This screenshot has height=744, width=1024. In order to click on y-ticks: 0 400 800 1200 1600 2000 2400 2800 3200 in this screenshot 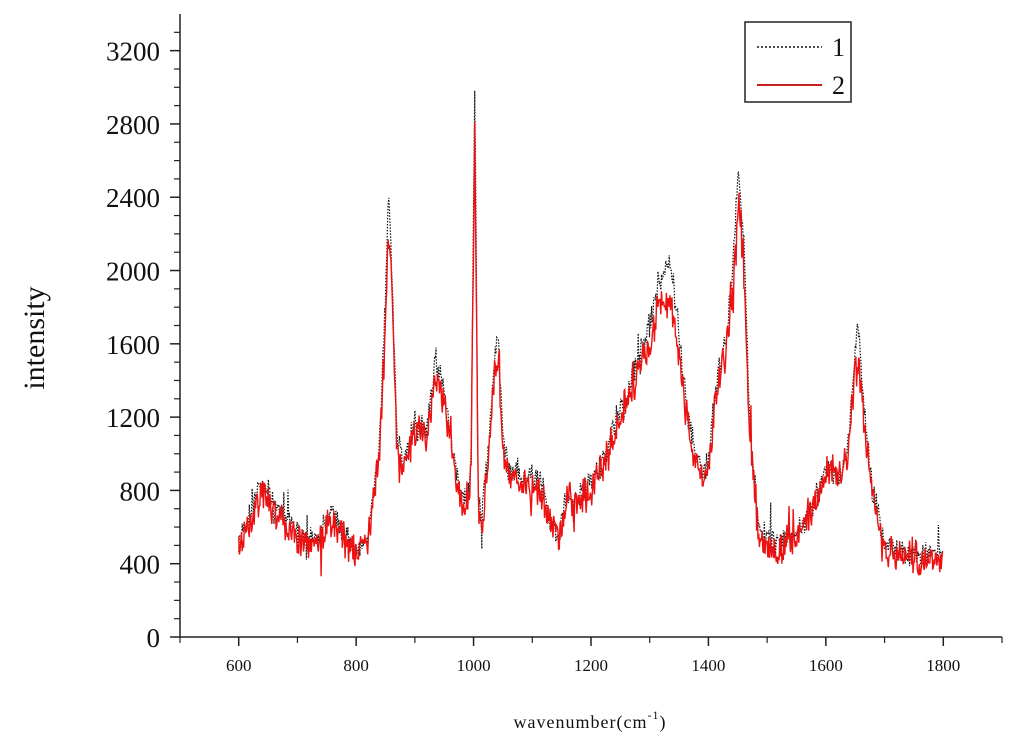, I will do `click(143, 342)`.